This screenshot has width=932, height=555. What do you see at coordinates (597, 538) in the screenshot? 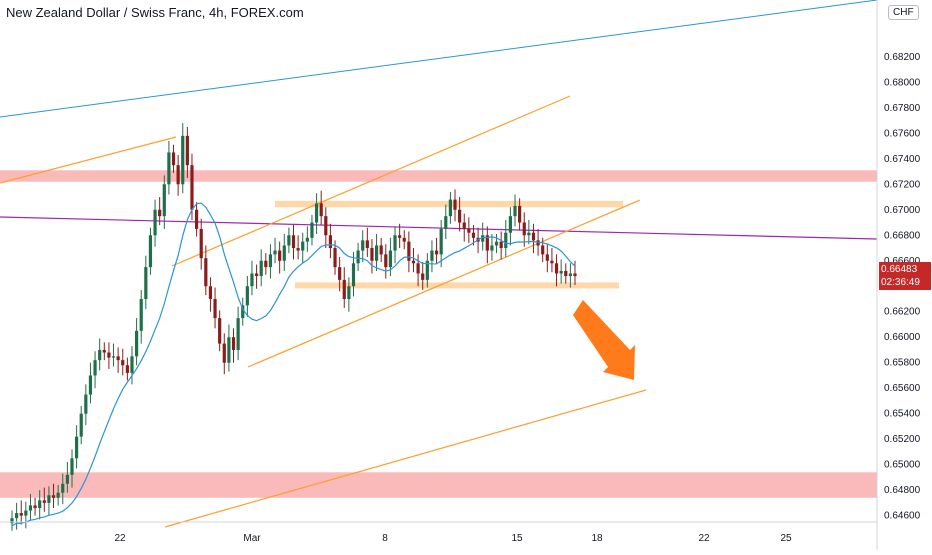
I see `x-tick-label: 18` at bounding box center [597, 538].